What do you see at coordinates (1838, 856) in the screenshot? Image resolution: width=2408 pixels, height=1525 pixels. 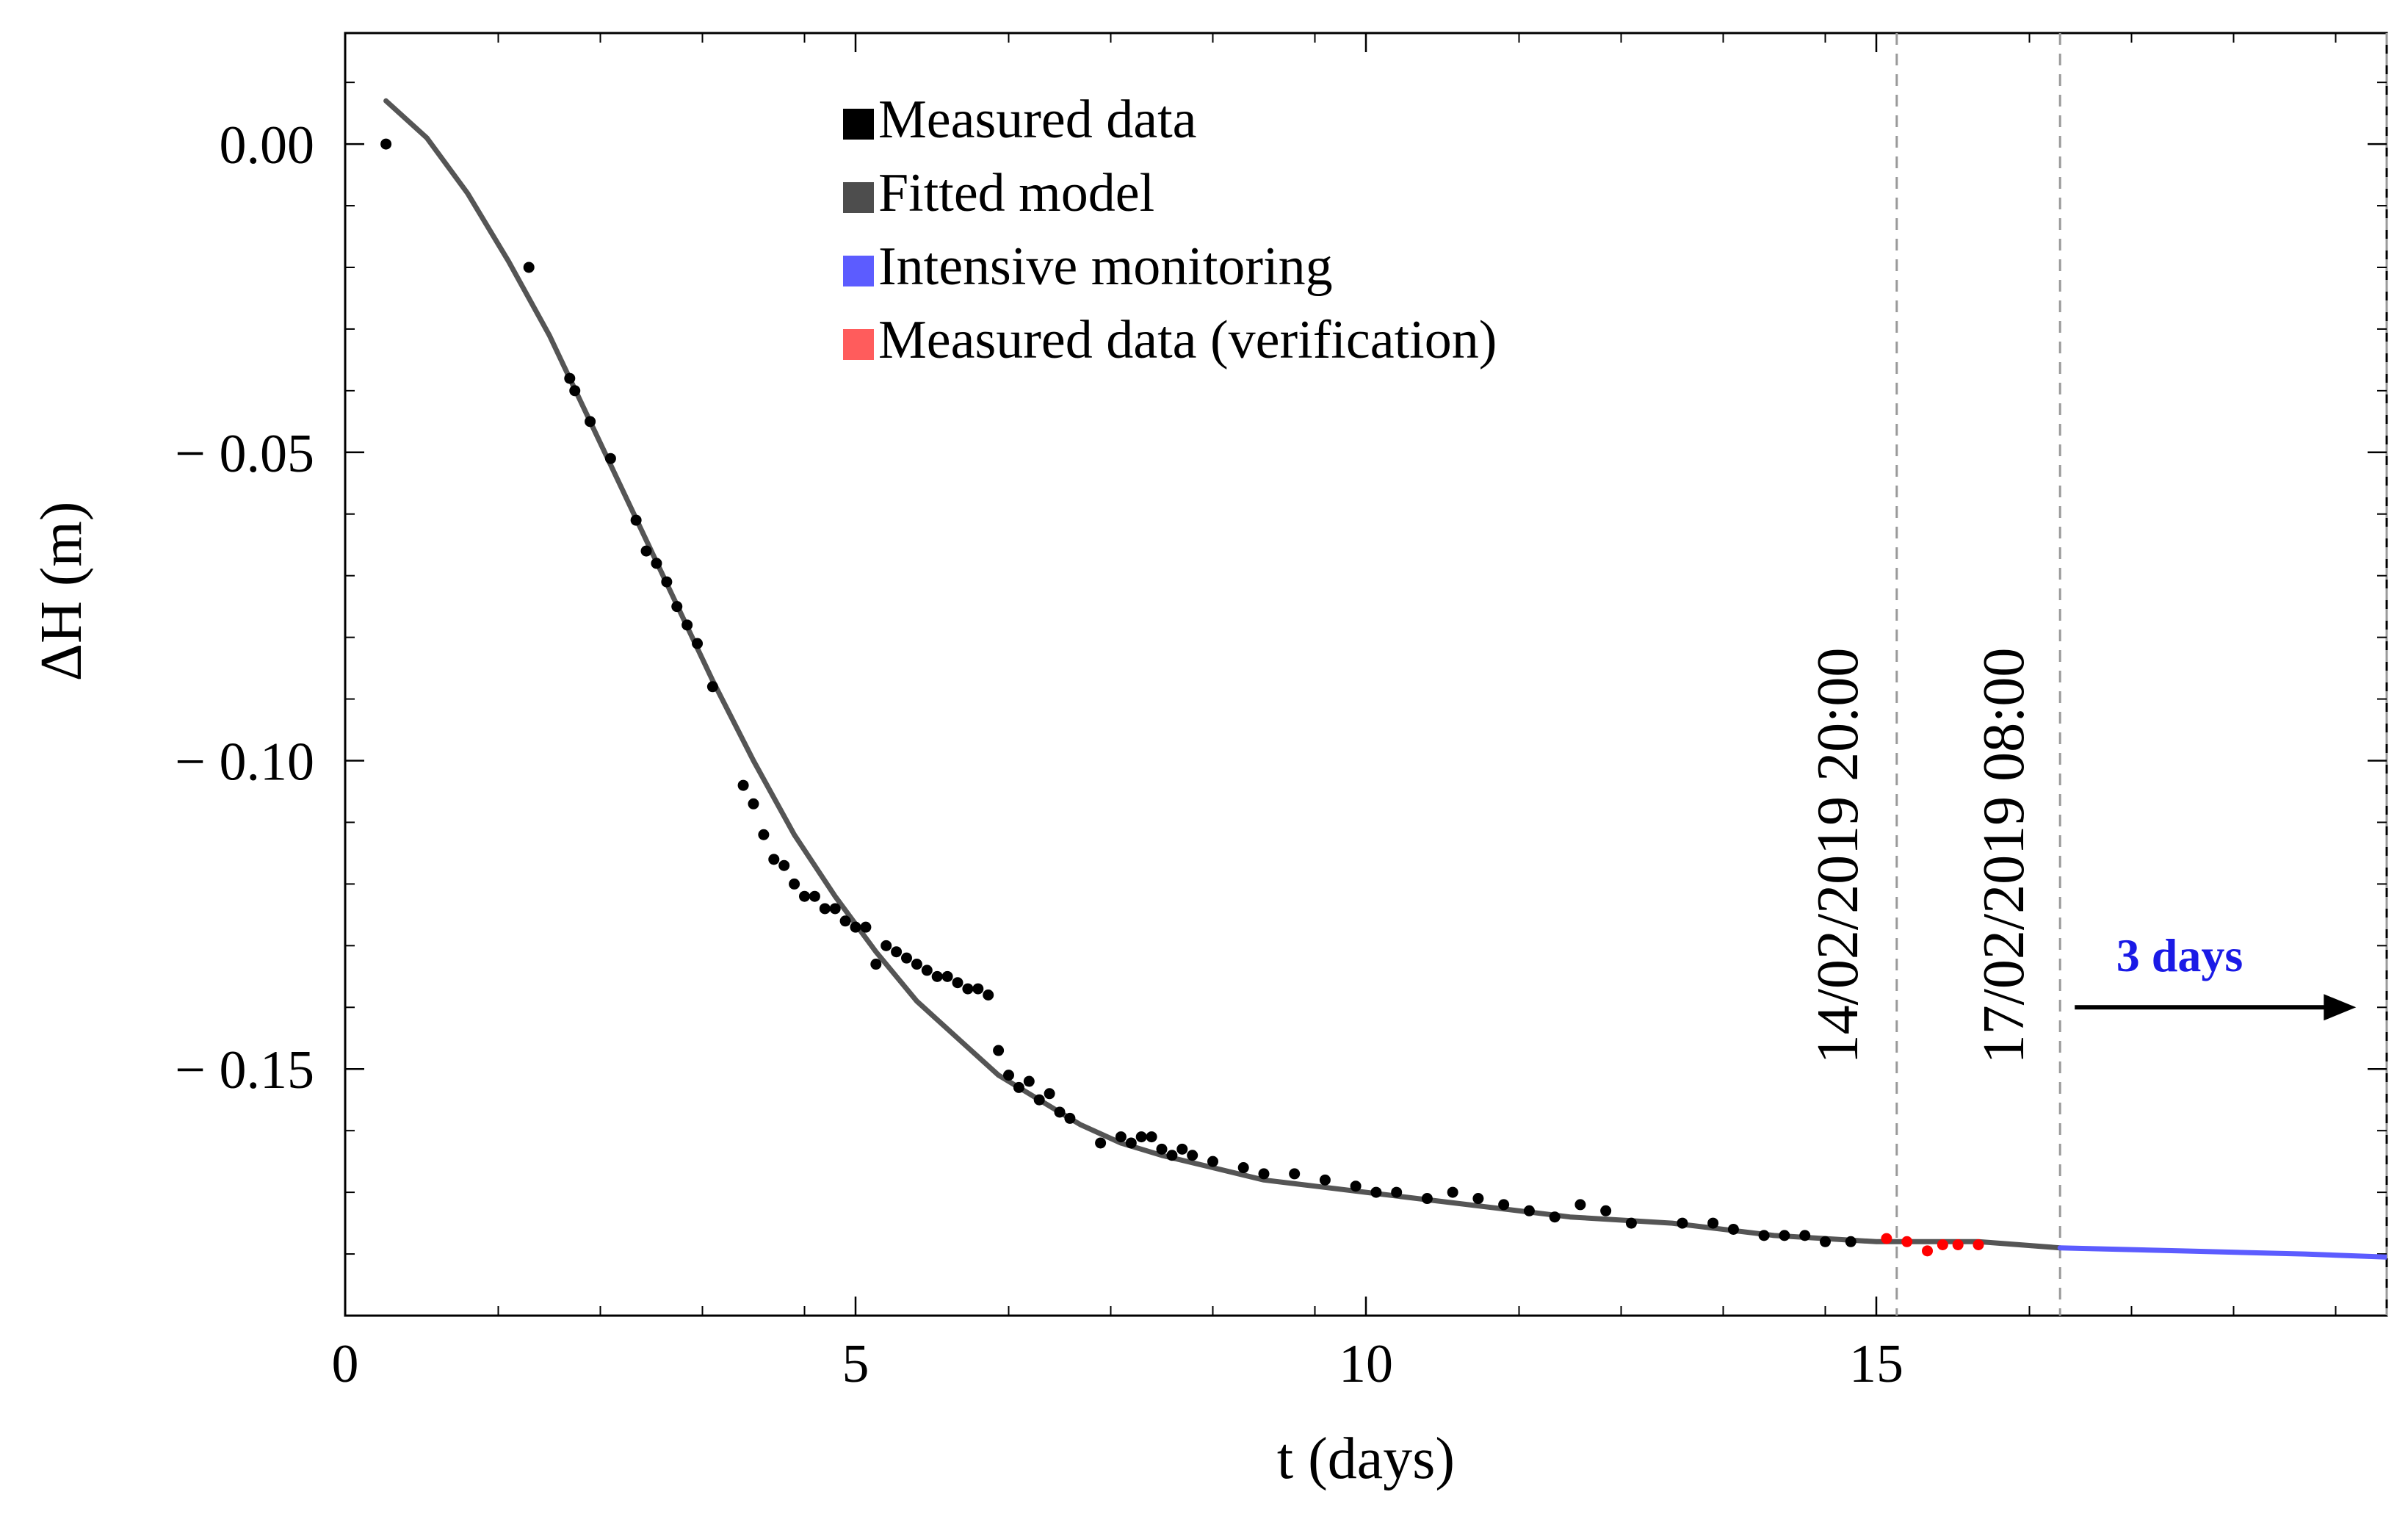 I see `vline-label-start: 14/02/2019 20:00` at bounding box center [1838, 856].